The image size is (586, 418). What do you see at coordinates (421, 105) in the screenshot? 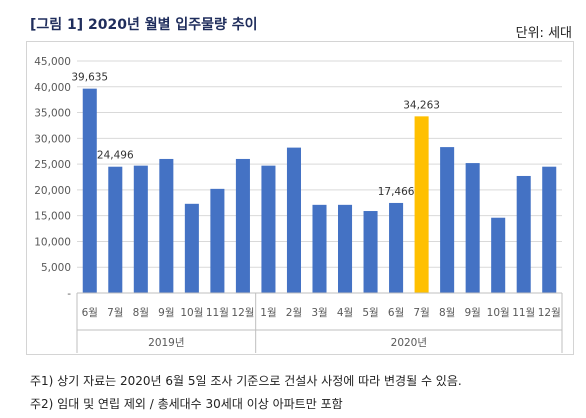
I see `data-label: 34,263` at bounding box center [421, 105].